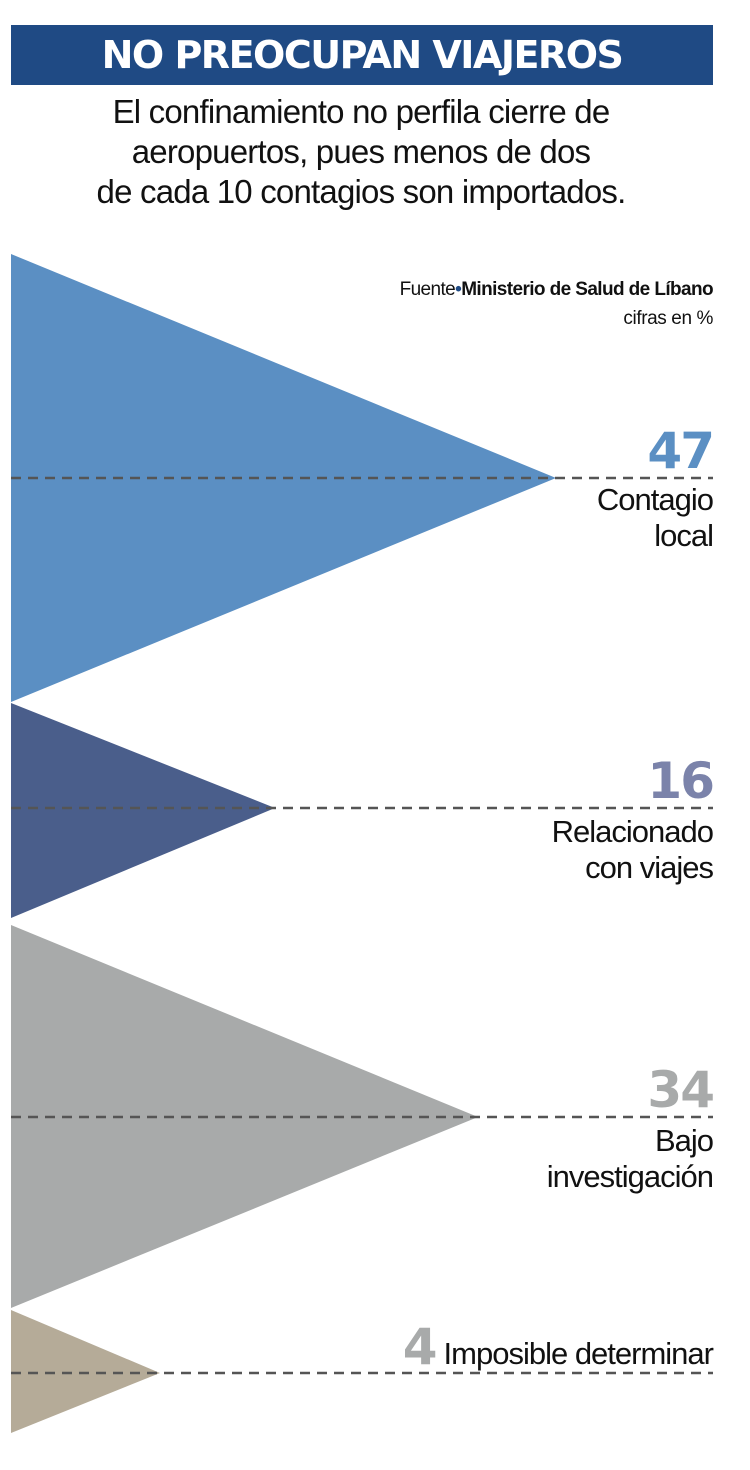 This screenshot has height=1470, width=750. Describe the element at coordinates (681, 1090) in the screenshot. I see `value-investigation: 34` at that location.